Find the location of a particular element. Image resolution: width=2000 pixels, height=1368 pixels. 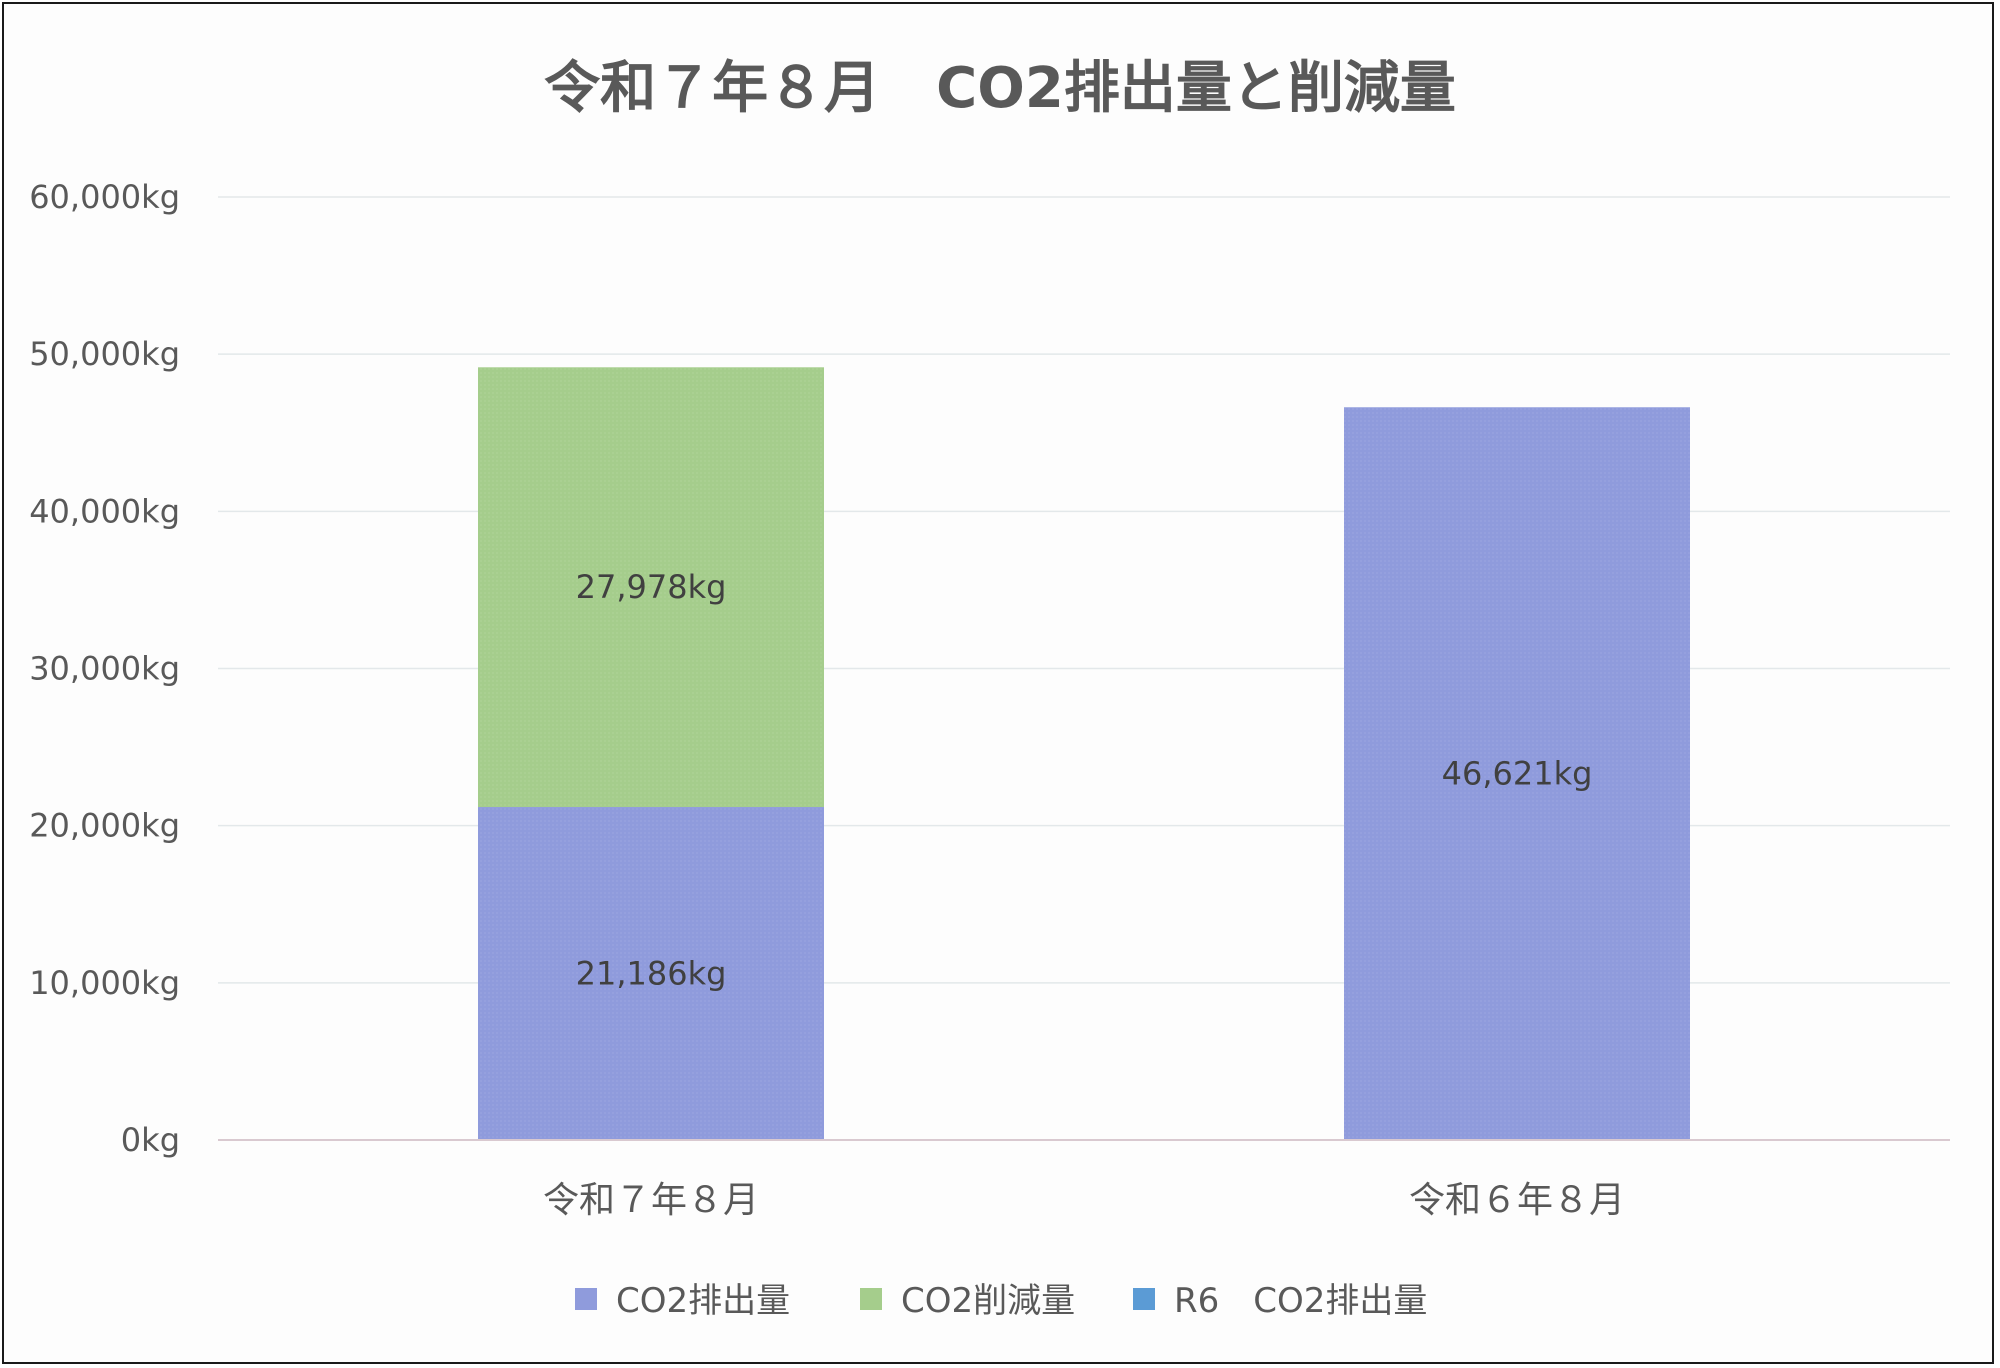

y-tick-label: 60,000kg is located at coordinates (104, 197).